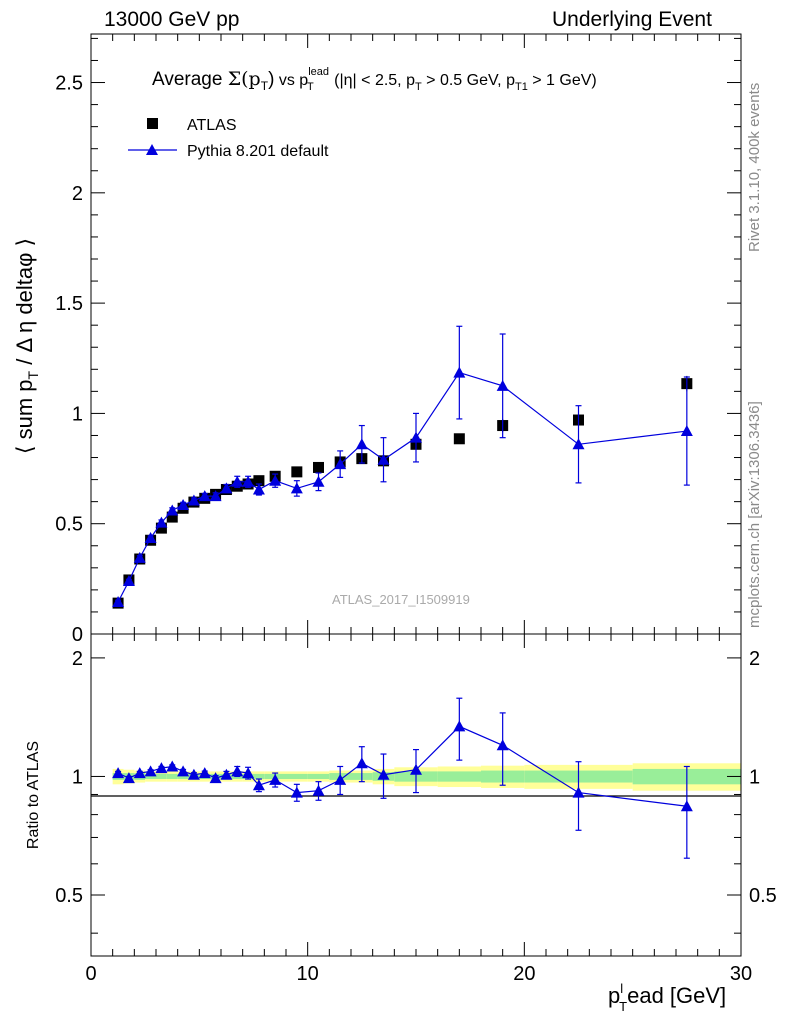 This screenshot has height=1024, width=786. What do you see at coordinates (69, 525) in the screenshot?
I see `y-tick-label: 0.5` at bounding box center [69, 525].